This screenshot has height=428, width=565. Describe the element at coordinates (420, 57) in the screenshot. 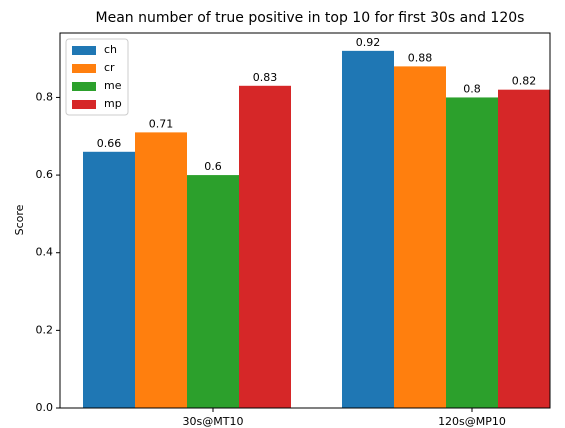

I see `value-label: 0.88` at that location.